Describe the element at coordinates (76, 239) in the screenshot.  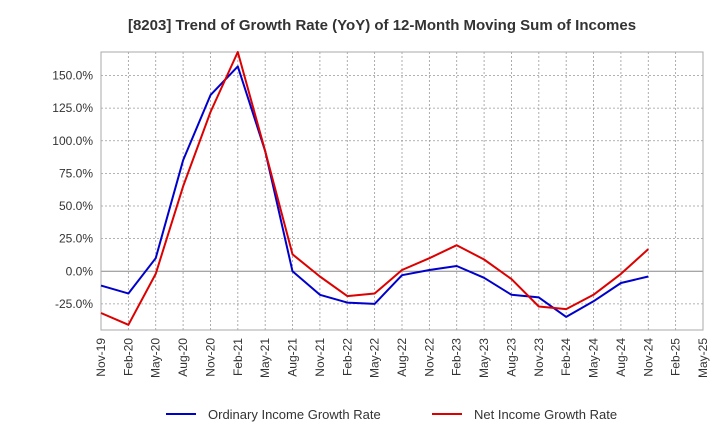
I see `y-tick-label: 25.0%` at that location.